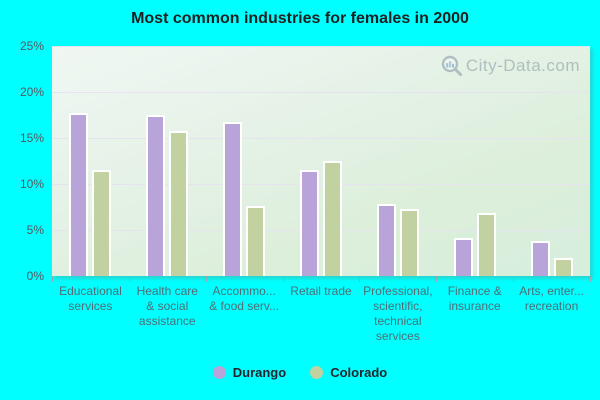 This screenshot has width=600, height=400. I want to click on watermark: City-Data.com, so click(510, 66).